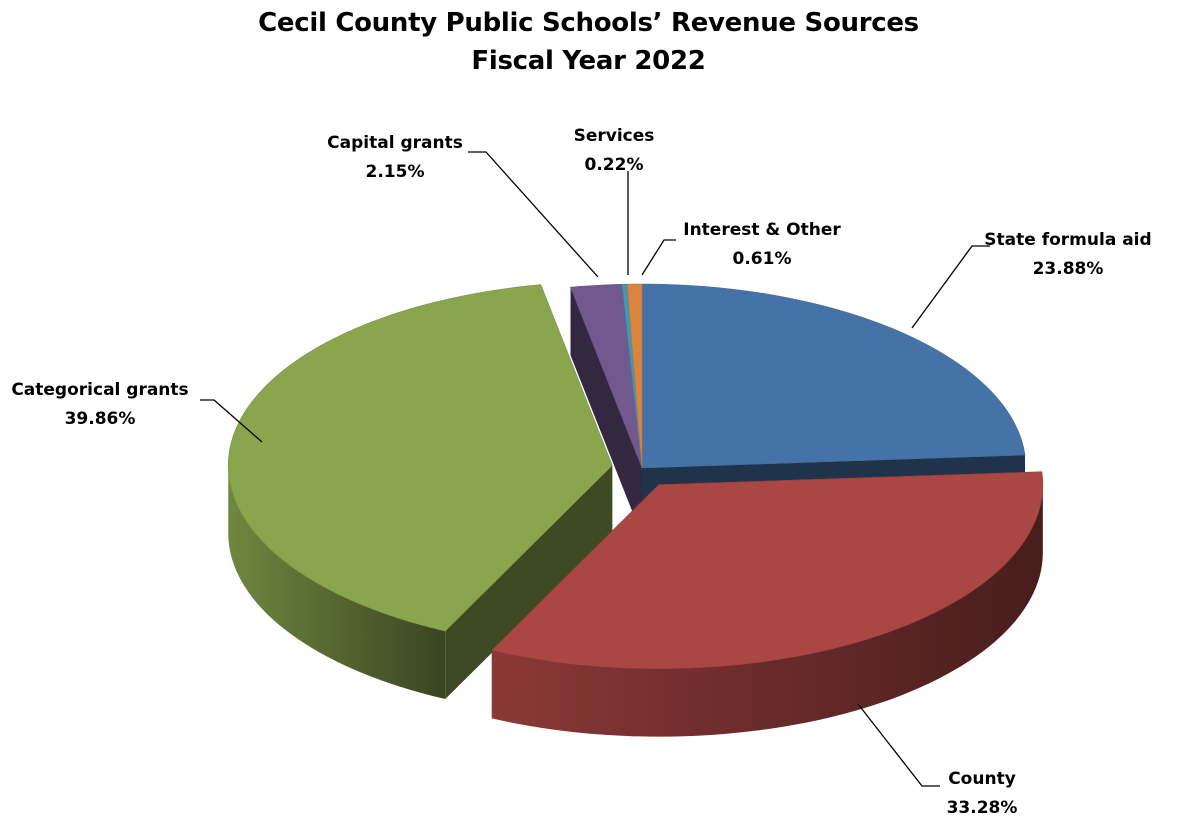 This screenshot has width=1177, height=822. Describe the element at coordinates (1067, 240) in the screenshot. I see `slice-label-state-formula-aid: State formula aid` at that location.